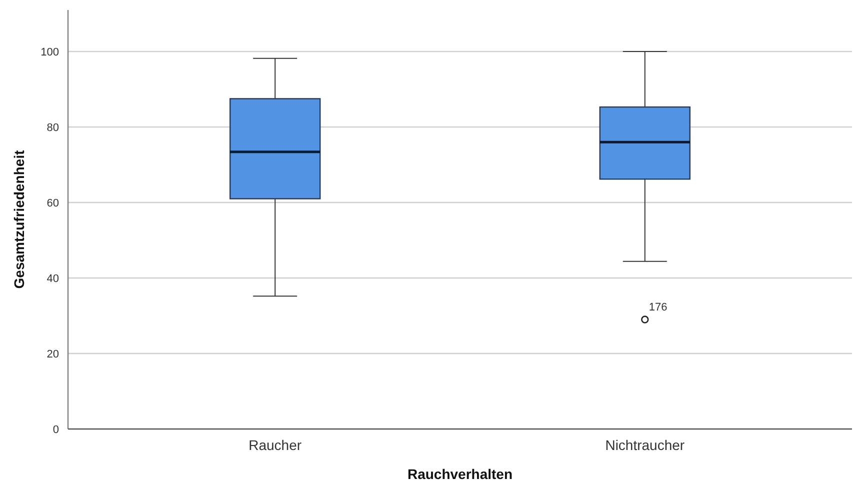 The image size is (855, 491). I want to click on y-tick-label: 20, so click(52, 354).